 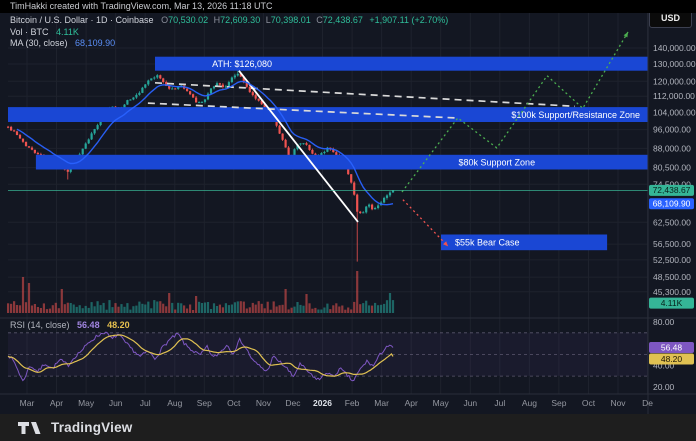 I want to click on svg-text: 56,500.00, so click(x=672, y=244).